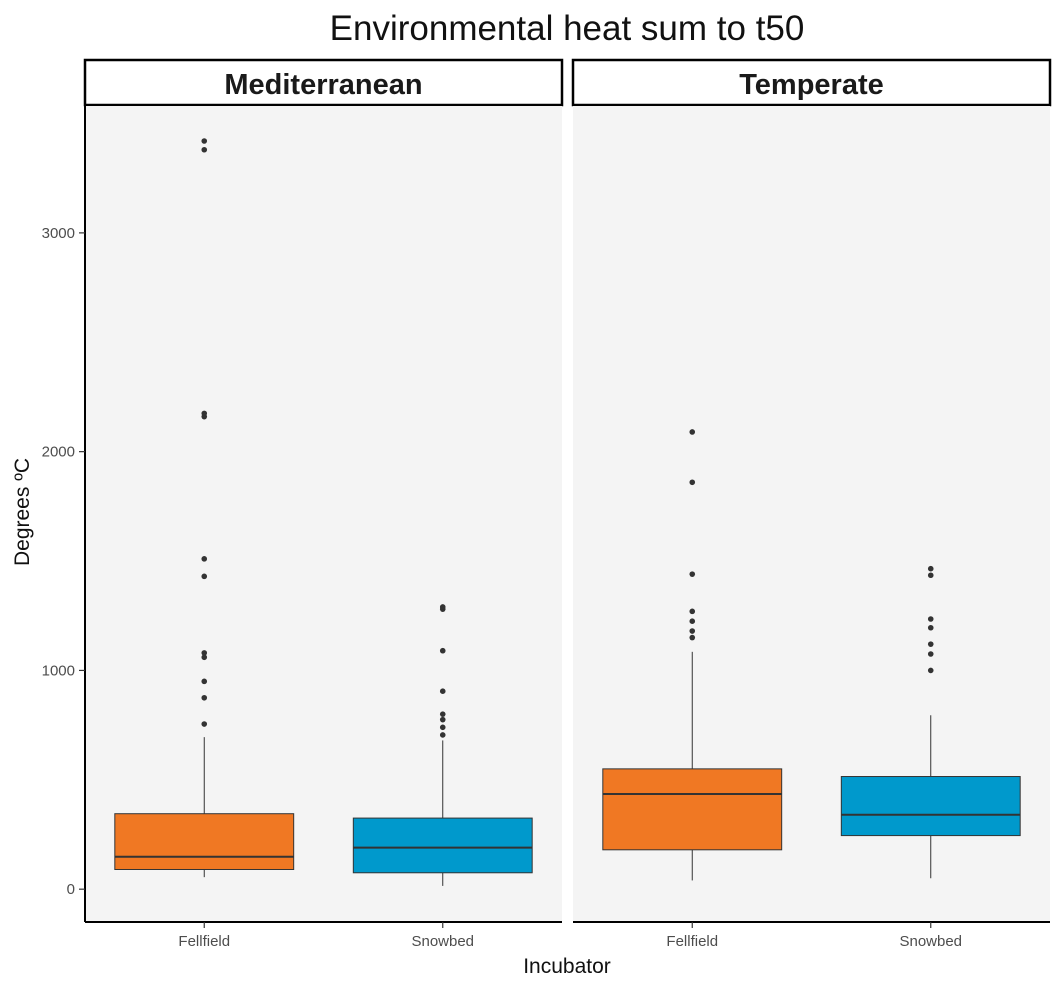 This screenshot has width=1061, height=988. What do you see at coordinates (567, 966) in the screenshot?
I see `x-axis-title: Incubator` at bounding box center [567, 966].